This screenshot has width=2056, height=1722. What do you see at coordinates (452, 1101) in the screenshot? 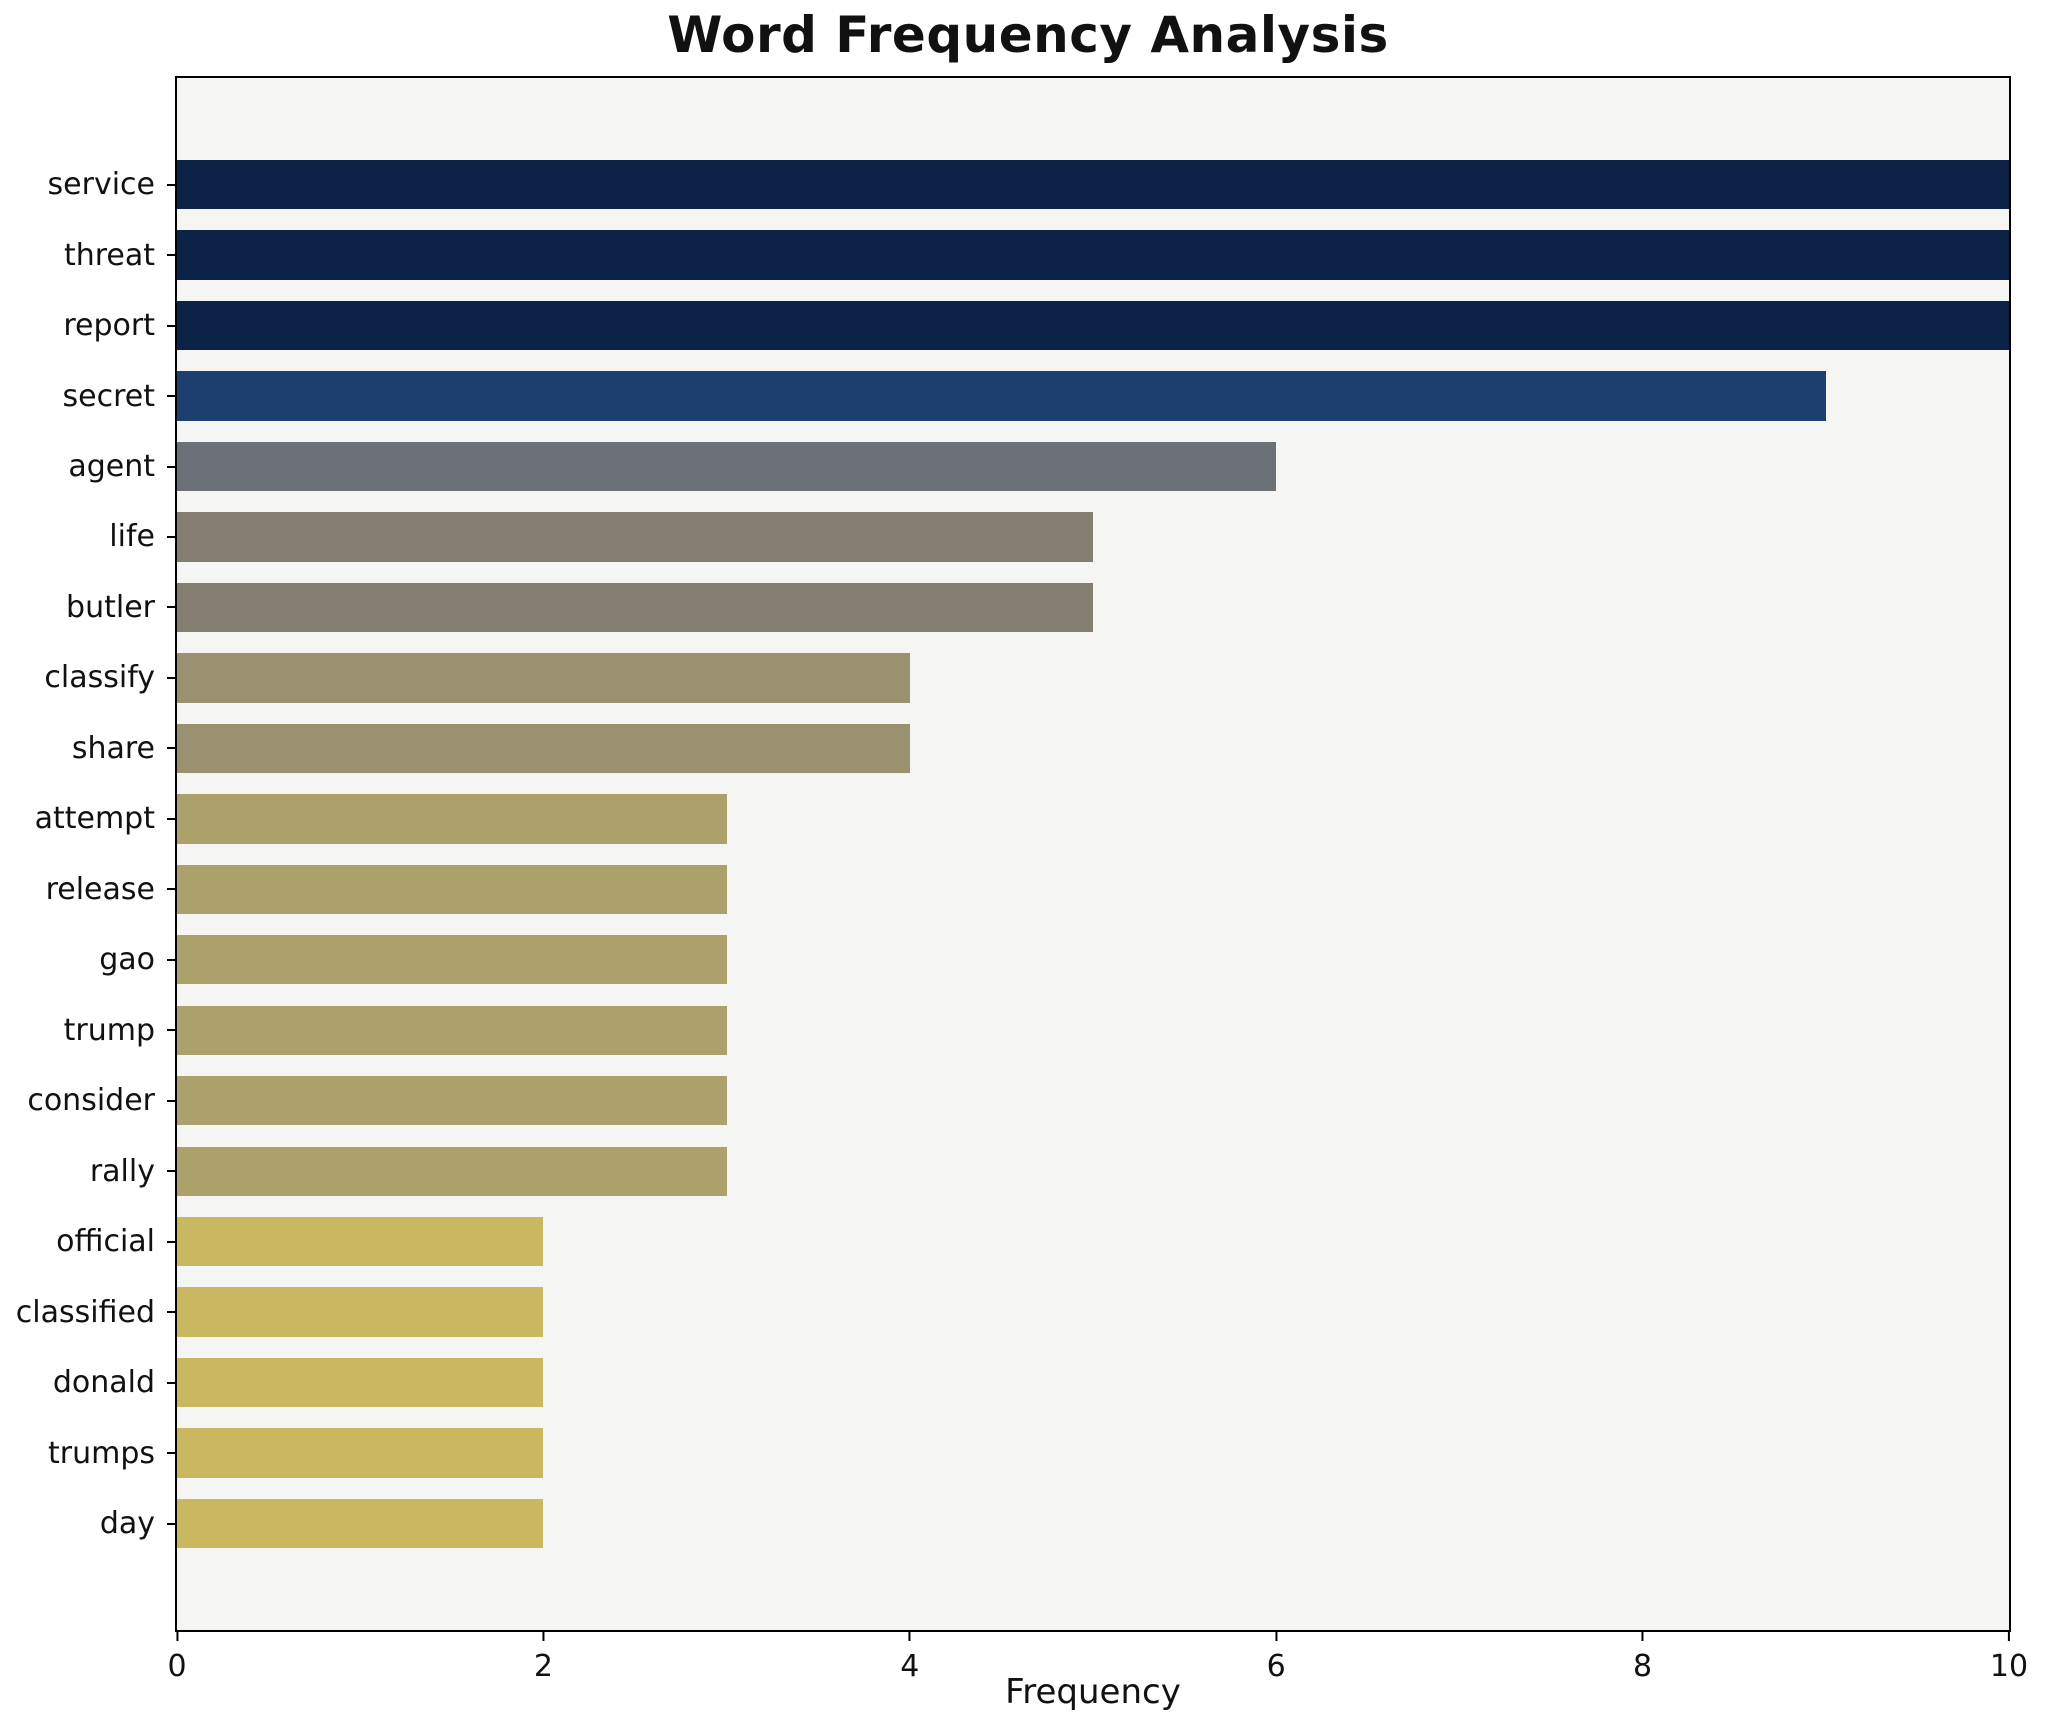
I see `bar-consider` at bounding box center [452, 1101].